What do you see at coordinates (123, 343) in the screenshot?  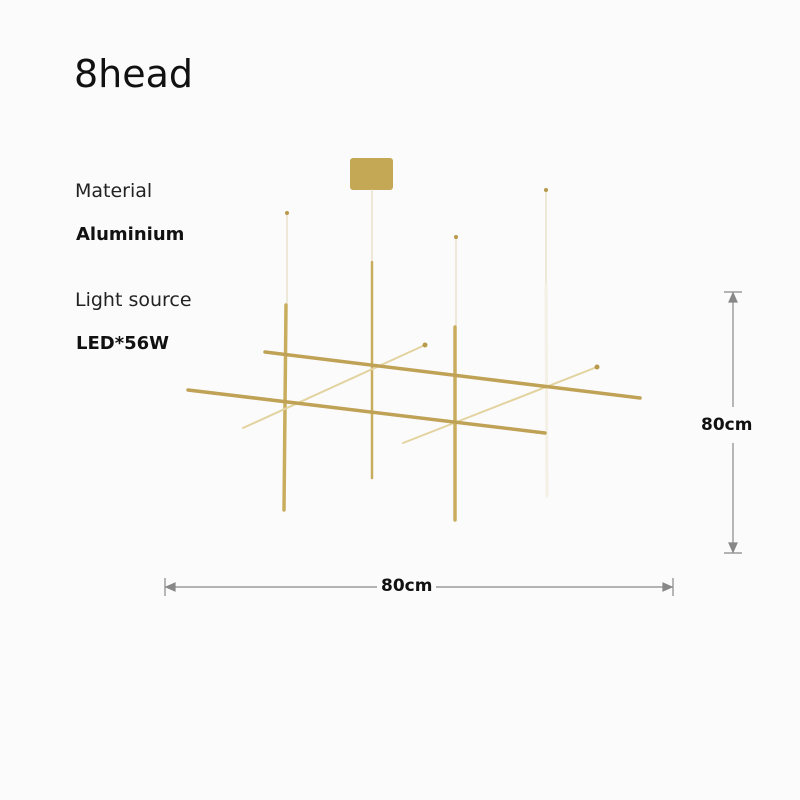 I see `light-source-value: LED*56W` at bounding box center [123, 343].